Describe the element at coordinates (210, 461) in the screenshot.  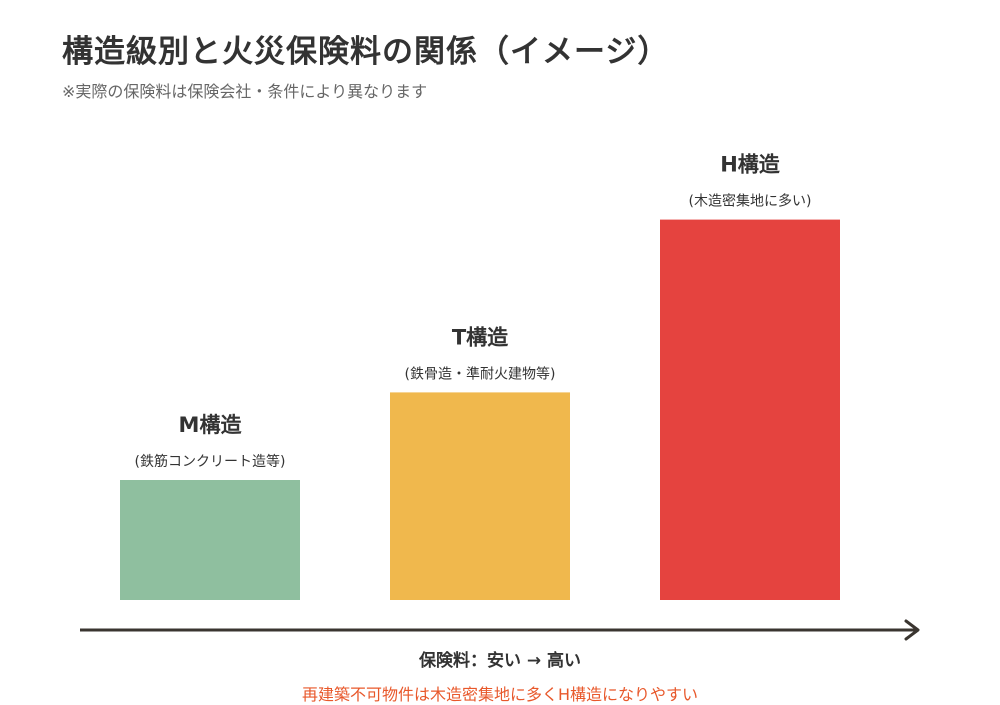
I see `bar-description-0: (鉄筋コンクリート造等)` at that location.